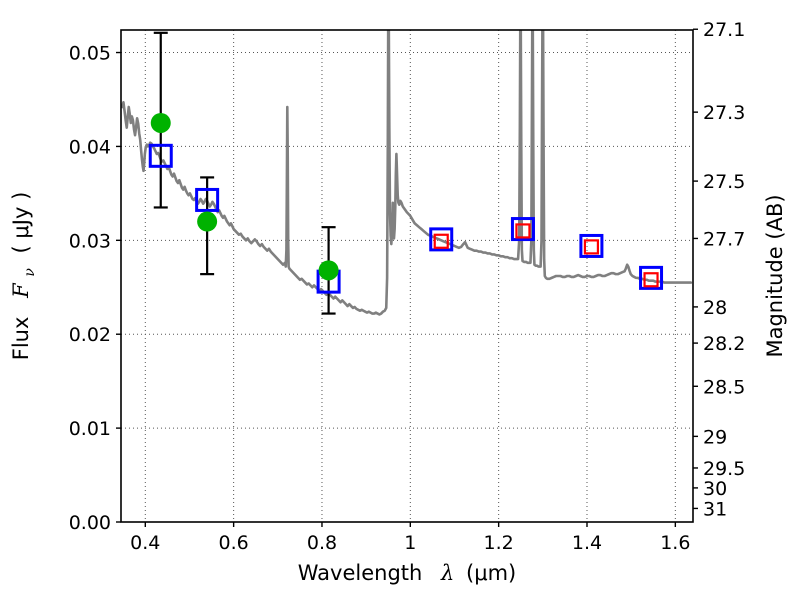  I want to click on x-axis-title: Wavelength λ (μm), so click(407, 573).